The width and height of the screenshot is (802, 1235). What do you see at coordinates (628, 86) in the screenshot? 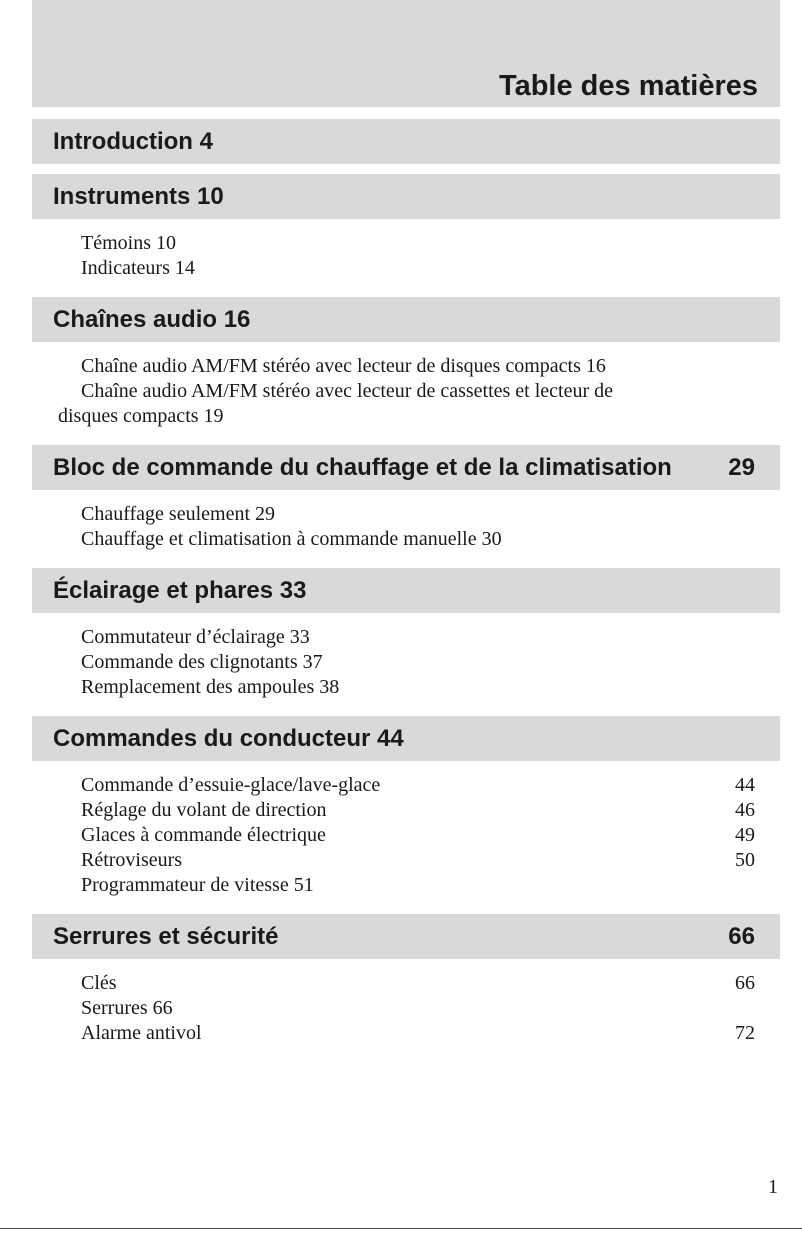
I see `page-title: Table des matières` at bounding box center [628, 86].